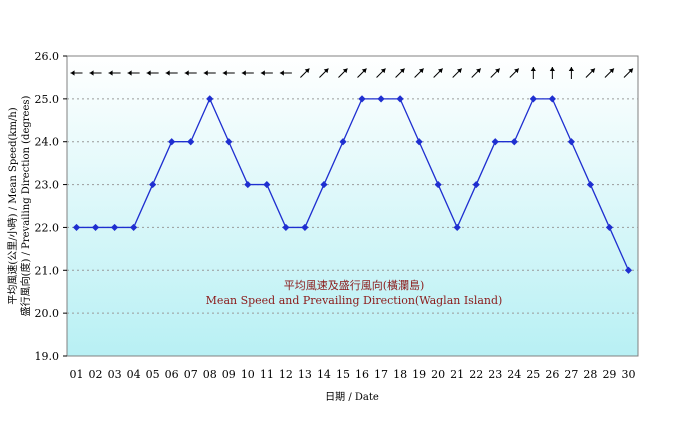 The width and height of the screenshot is (684, 424). I want to click on x-tick-label: 27, so click(571, 374).